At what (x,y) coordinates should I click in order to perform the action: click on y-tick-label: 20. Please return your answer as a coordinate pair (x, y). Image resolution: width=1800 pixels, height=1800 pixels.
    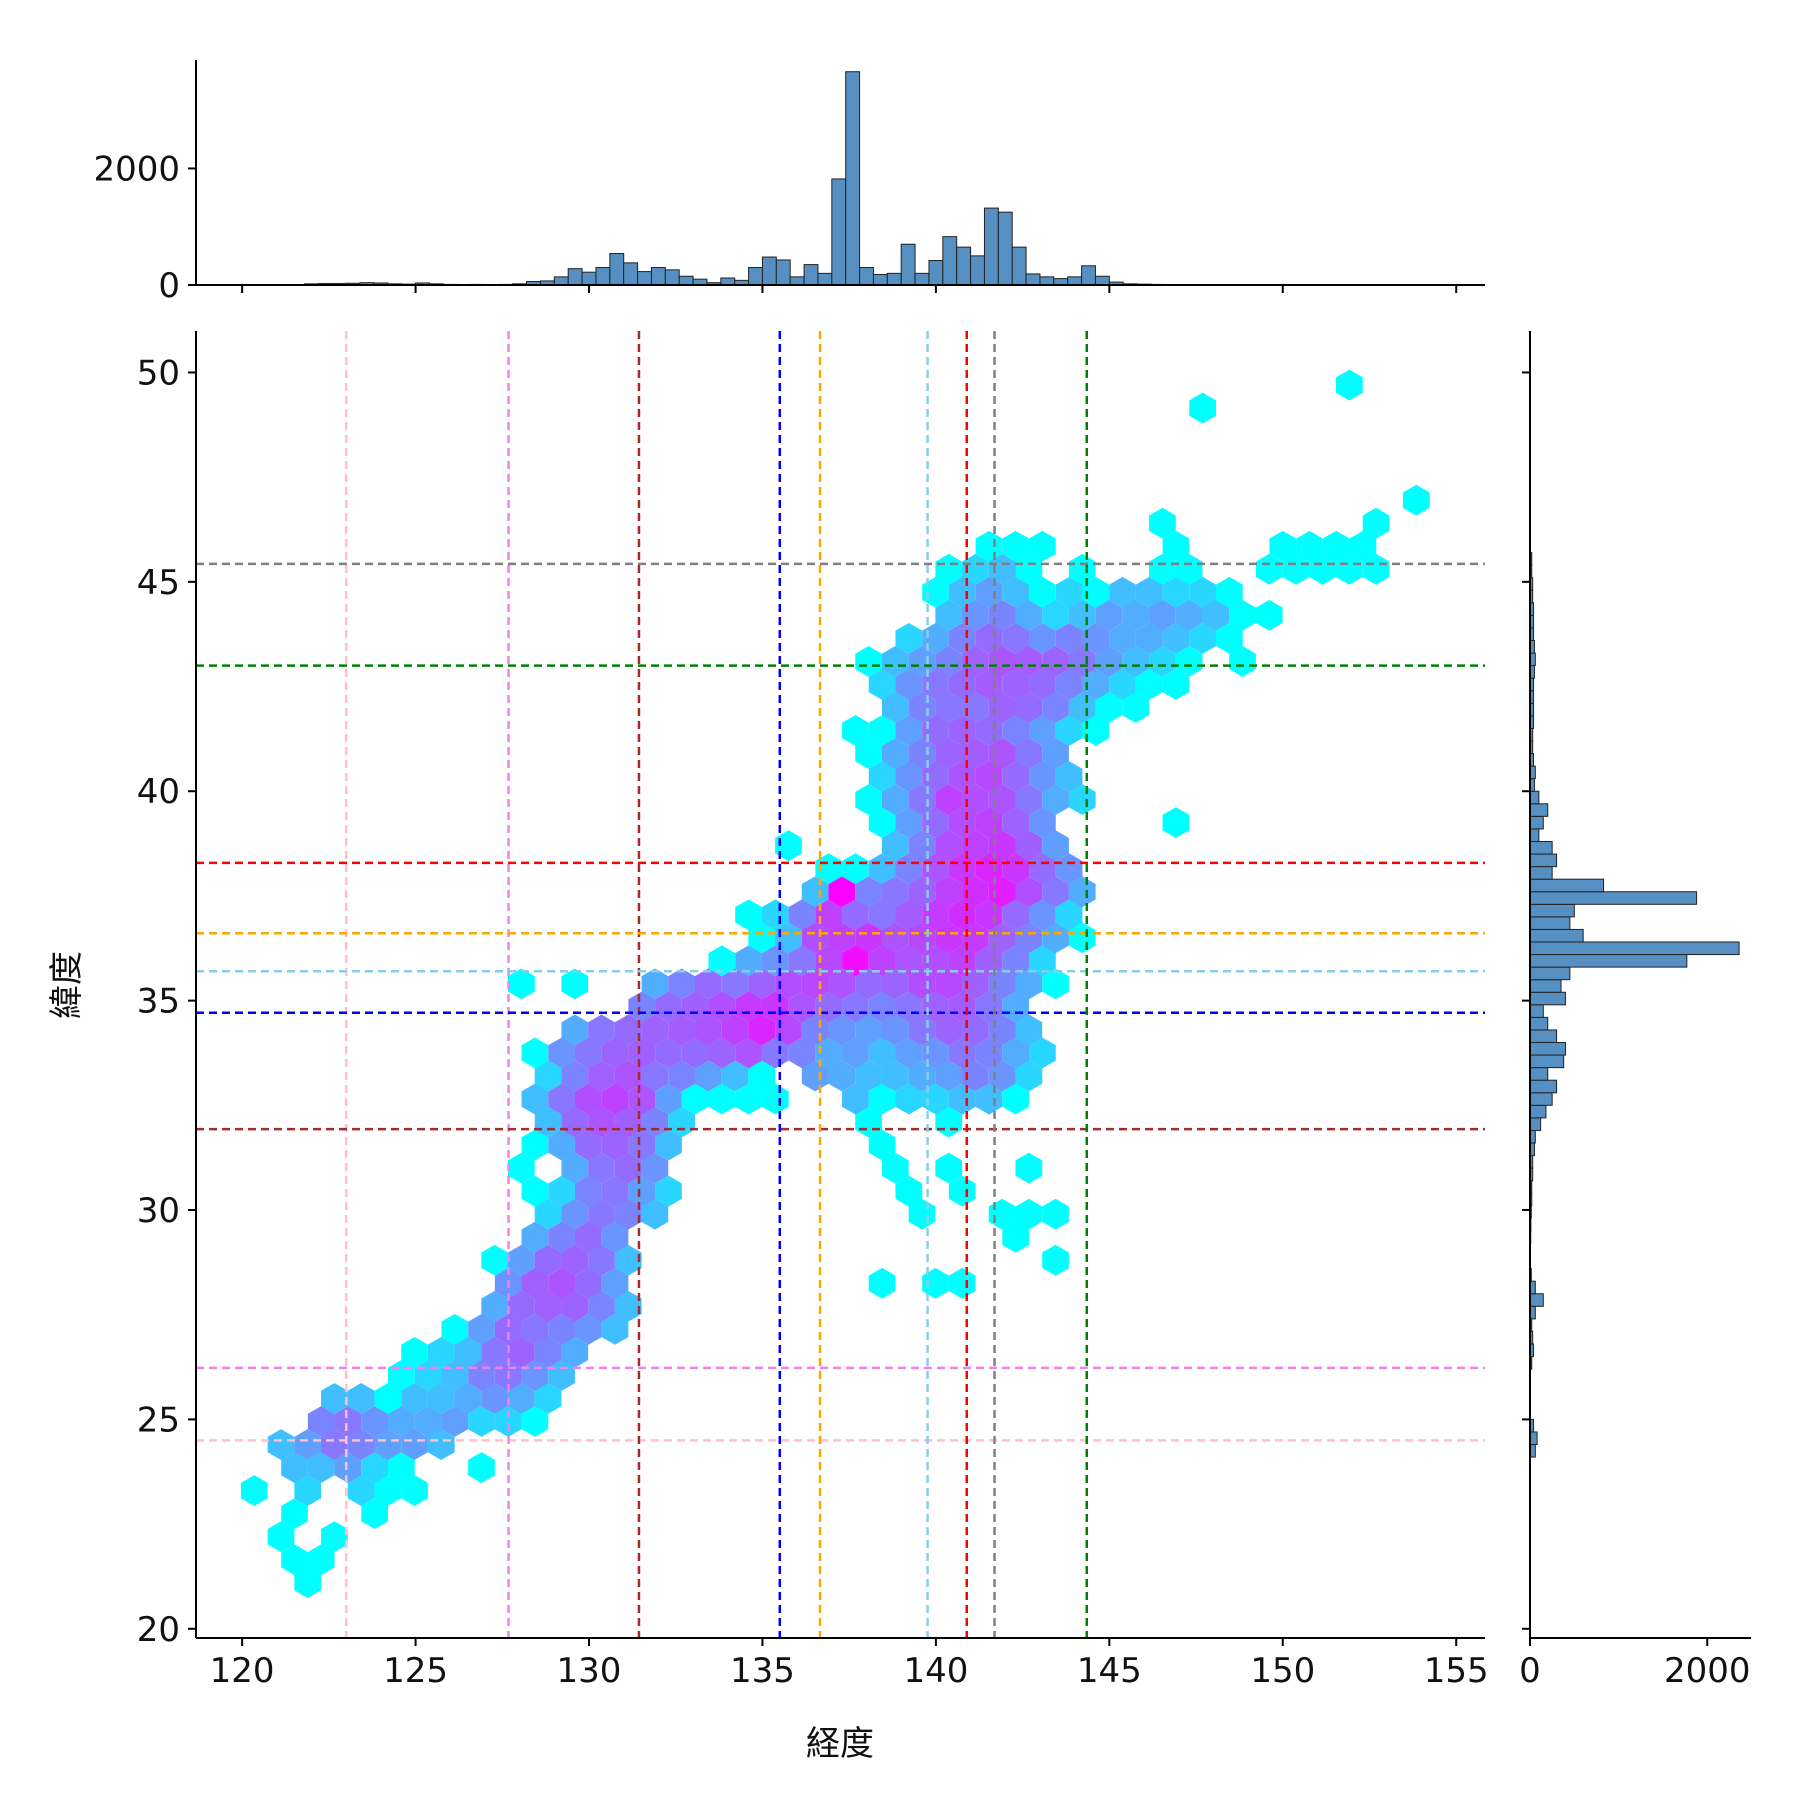
    Looking at the image, I should click on (158, 1630).